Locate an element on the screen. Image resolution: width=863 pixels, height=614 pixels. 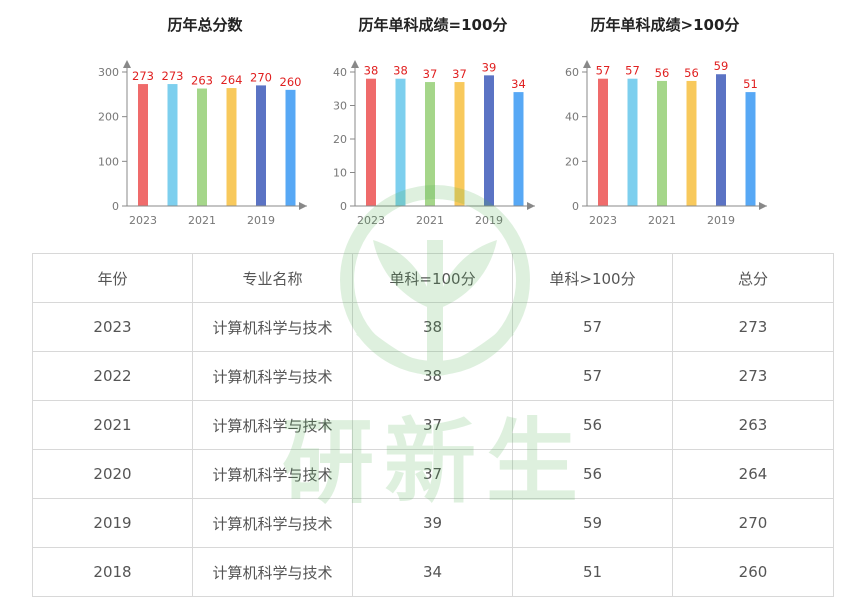
chart-title: 历年单科成绩=100分 is located at coordinates (433, 25).